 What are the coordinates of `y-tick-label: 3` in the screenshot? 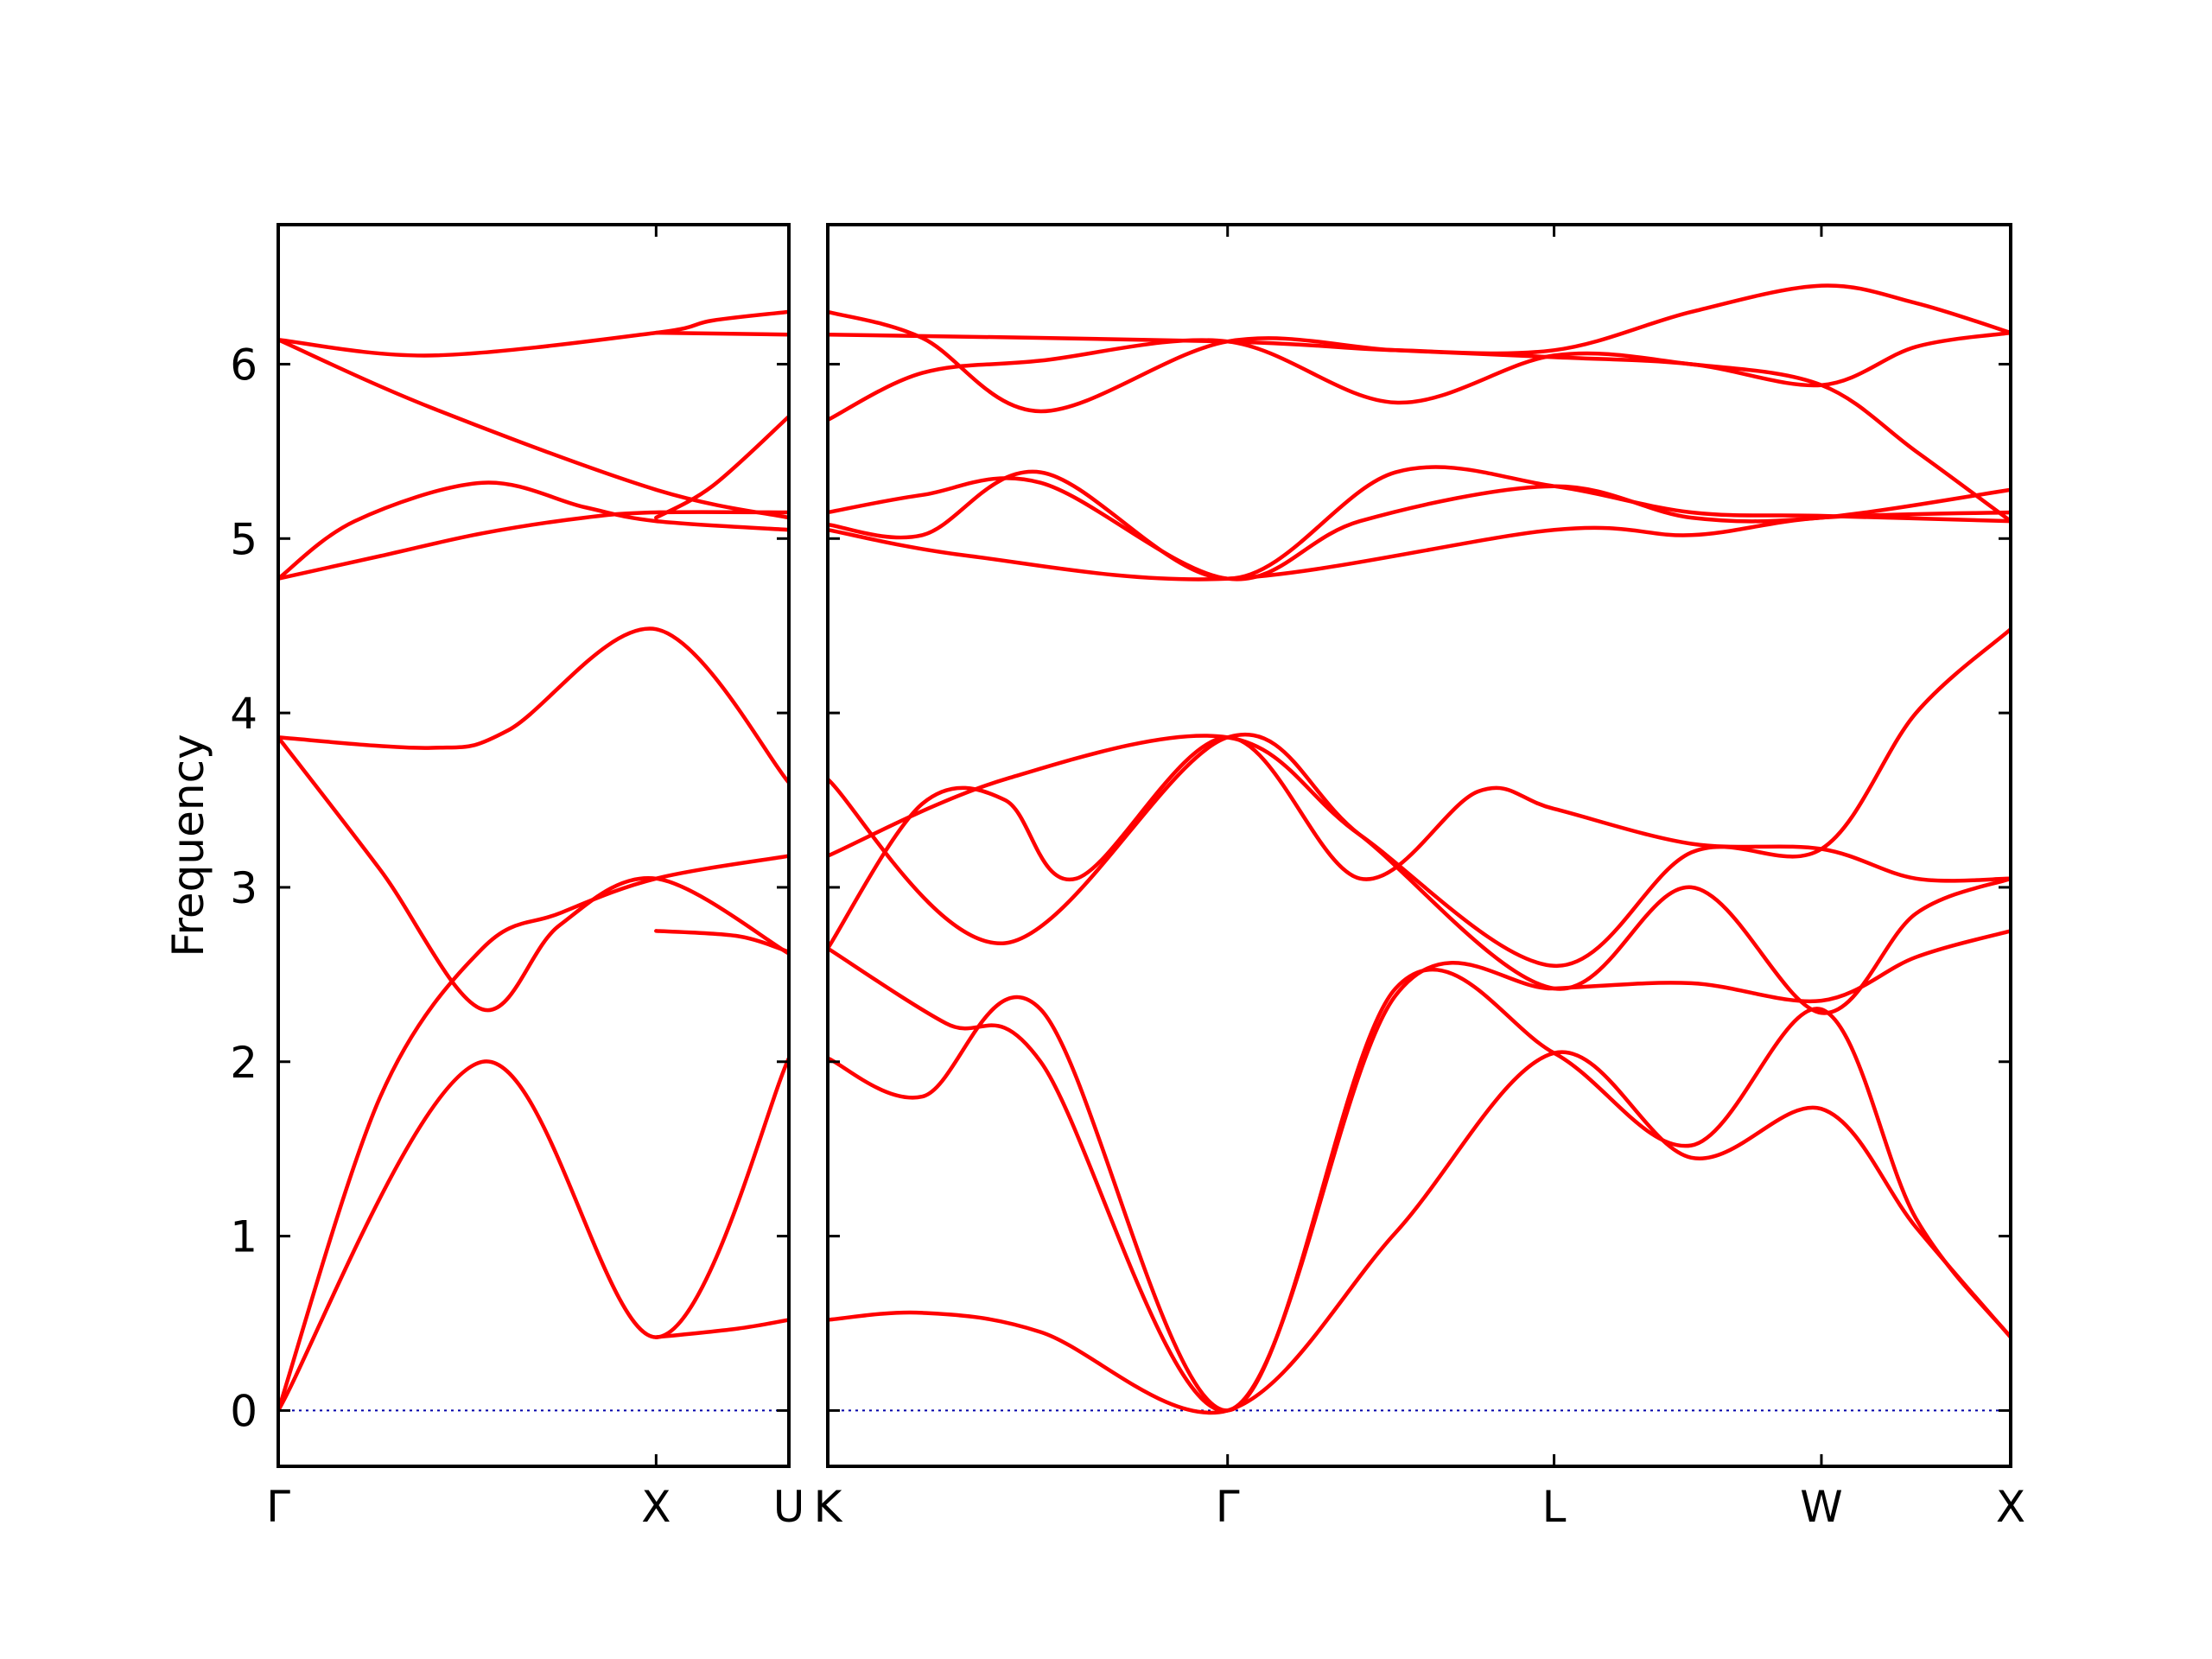 It's located at (243, 888).